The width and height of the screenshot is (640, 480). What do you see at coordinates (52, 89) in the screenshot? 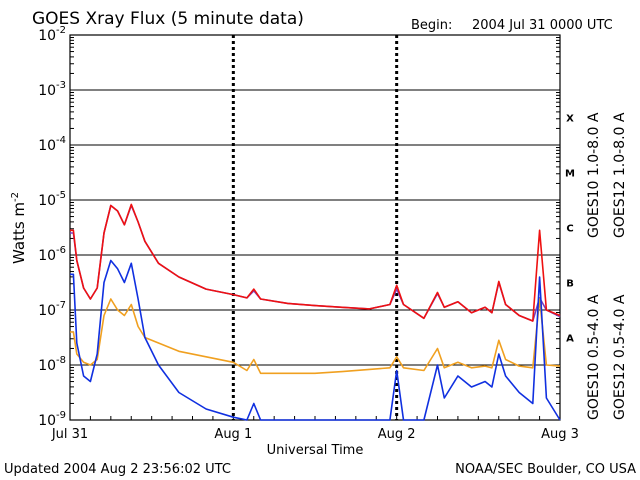
I see `y-tick-label: 10⁻³` at bounding box center [52, 89].